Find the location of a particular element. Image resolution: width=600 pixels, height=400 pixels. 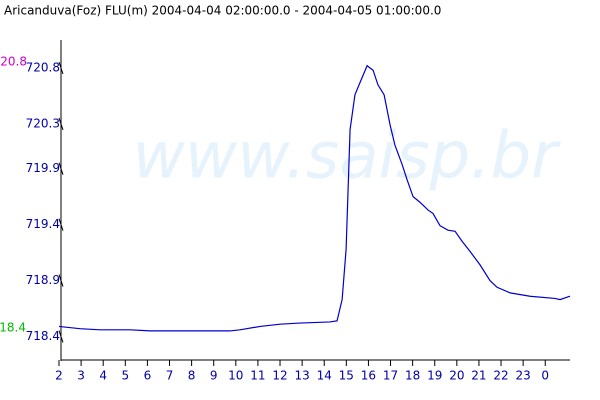

x-tick-label: 12 is located at coordinates (279, 376).